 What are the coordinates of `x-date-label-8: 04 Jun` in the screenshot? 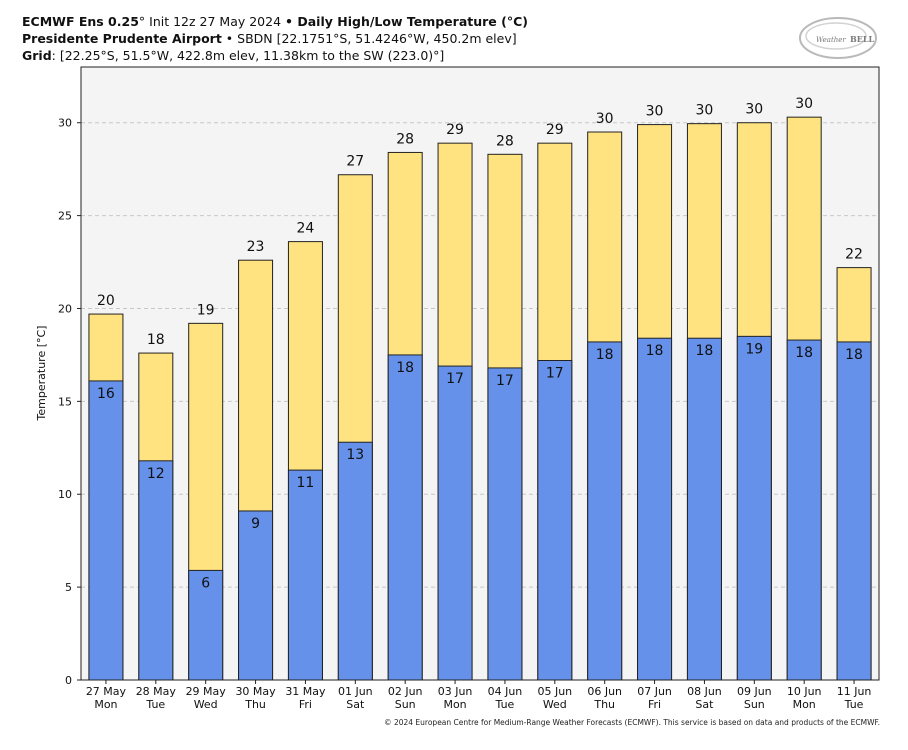 It's located at (505, 691).